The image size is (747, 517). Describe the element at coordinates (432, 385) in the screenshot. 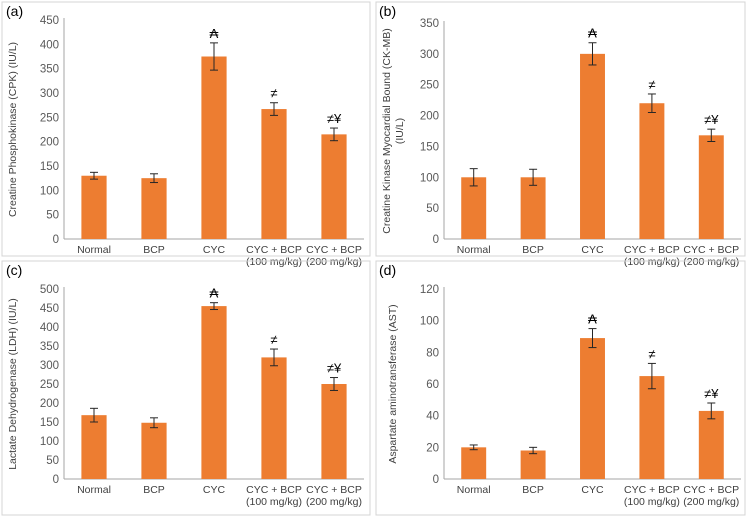

I see `y-tick-label: 60` at that location.